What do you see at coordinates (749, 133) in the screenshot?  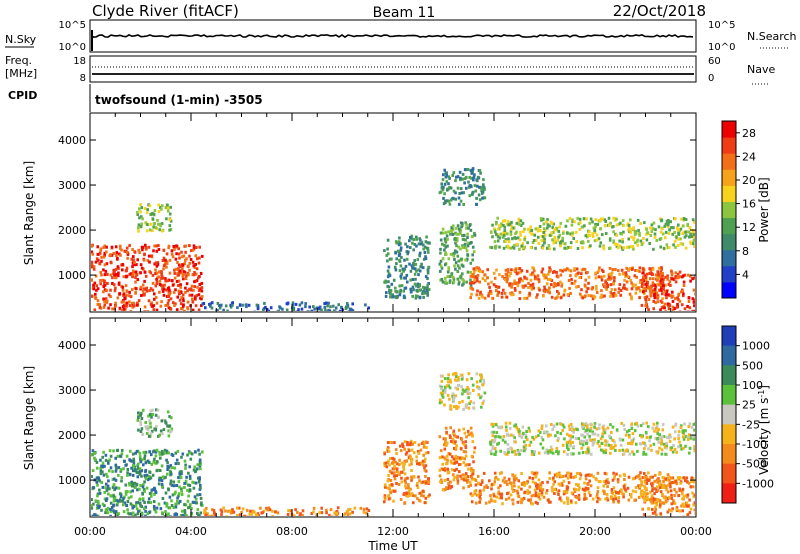 I see `colorbar-tick-label: 28` at bounding box center [749, 133].